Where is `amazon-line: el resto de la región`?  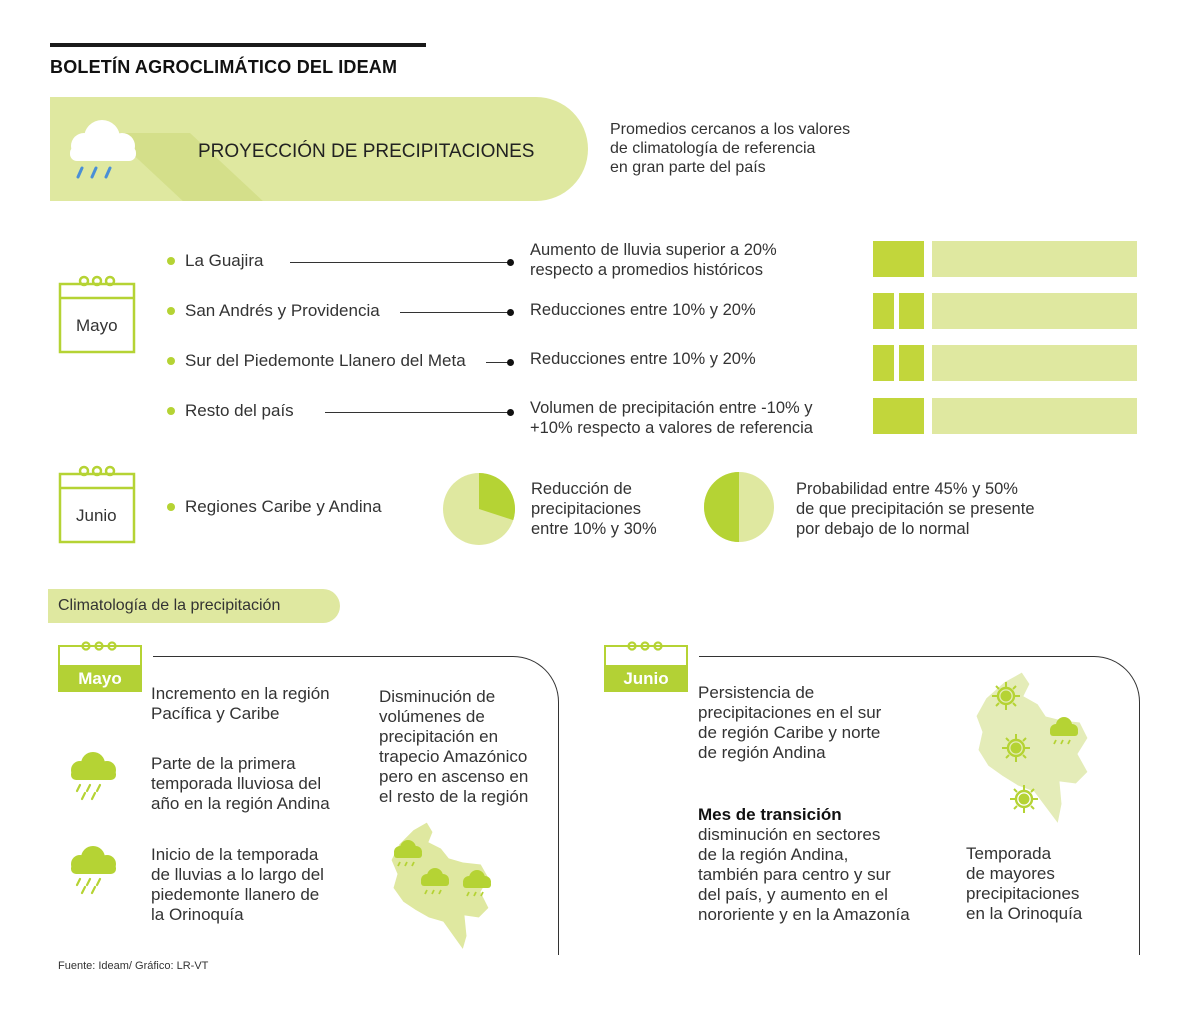
amazon-line: el resto de la región is located at coordinates (454, 796).